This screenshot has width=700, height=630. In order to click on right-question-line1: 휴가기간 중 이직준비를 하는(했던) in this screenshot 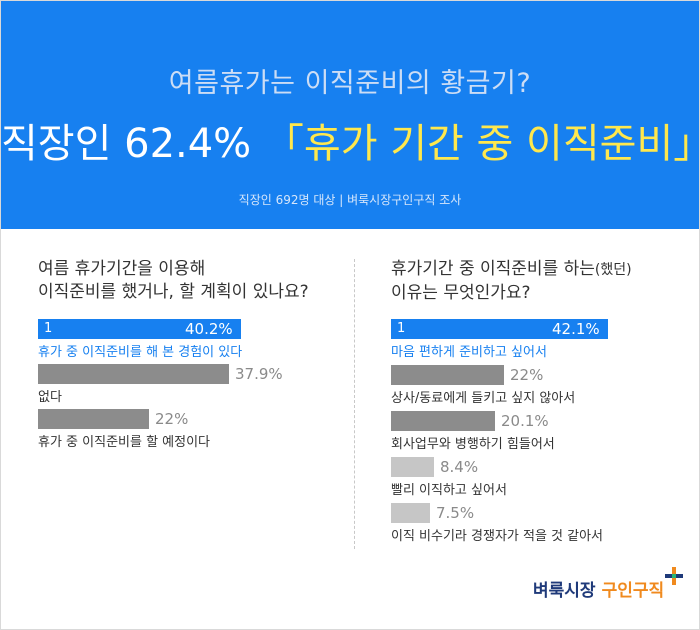, I will do `click(511, 270)`.